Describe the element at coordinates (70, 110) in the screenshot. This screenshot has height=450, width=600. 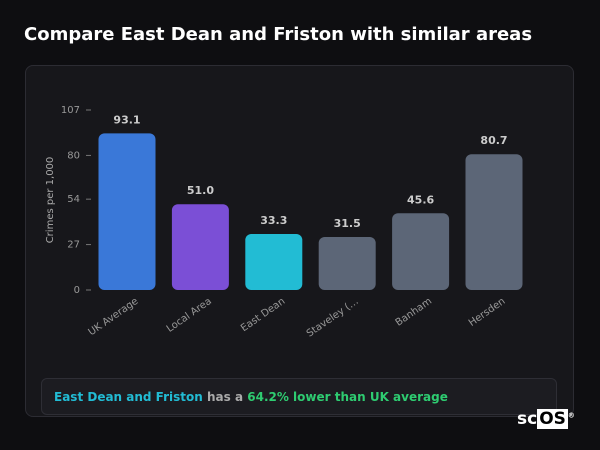
I see `y-tick-label: 107` at that location.